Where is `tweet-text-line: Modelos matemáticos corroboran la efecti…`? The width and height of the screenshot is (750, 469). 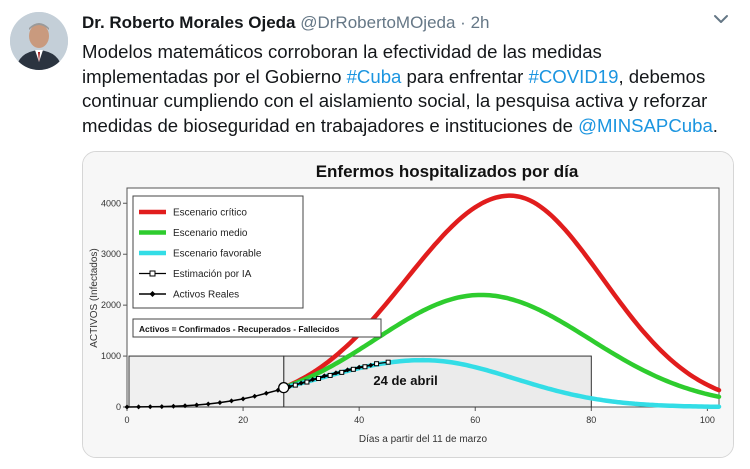
tweet-text-line: Modelos matemáticos corroboran la efecti… is located at coordinates (412, 52).